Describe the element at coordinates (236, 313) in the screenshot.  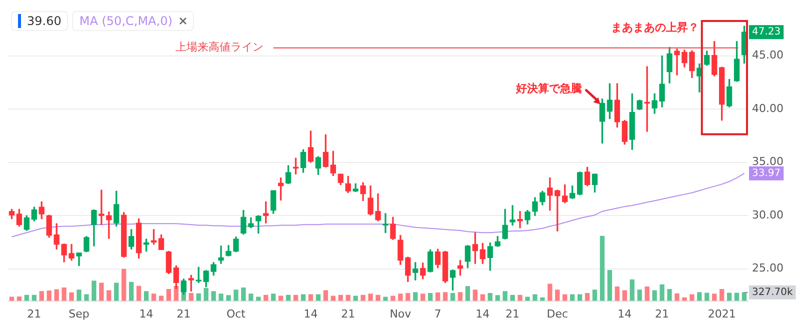
I see `x-tick-label: Oct` at that location.